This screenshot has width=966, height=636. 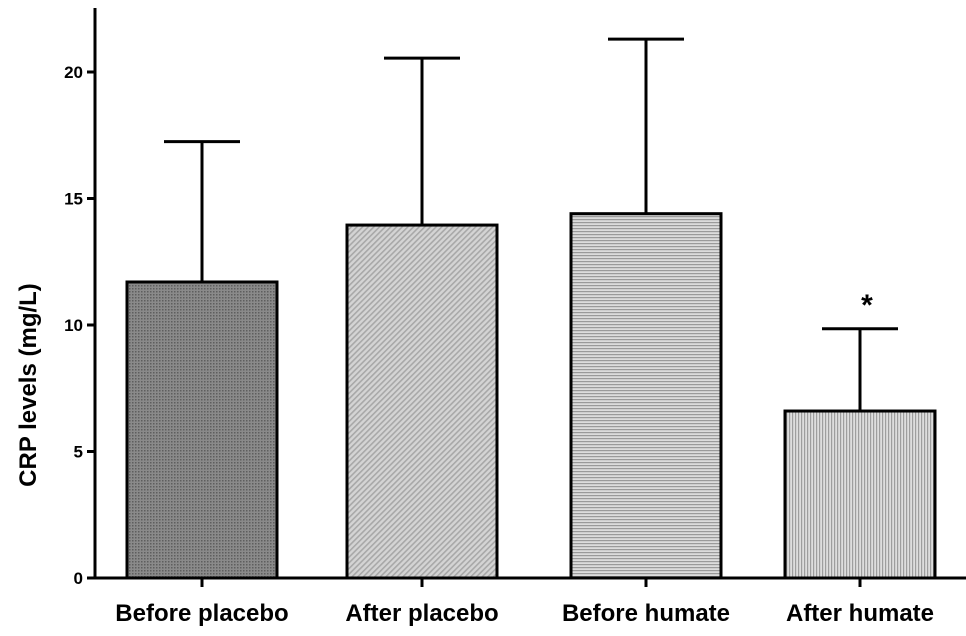 What do you see at coordinates (646, 613) in the screenshot?
I see `x-tick-label: Before humate` at bounding box center [646, 613].